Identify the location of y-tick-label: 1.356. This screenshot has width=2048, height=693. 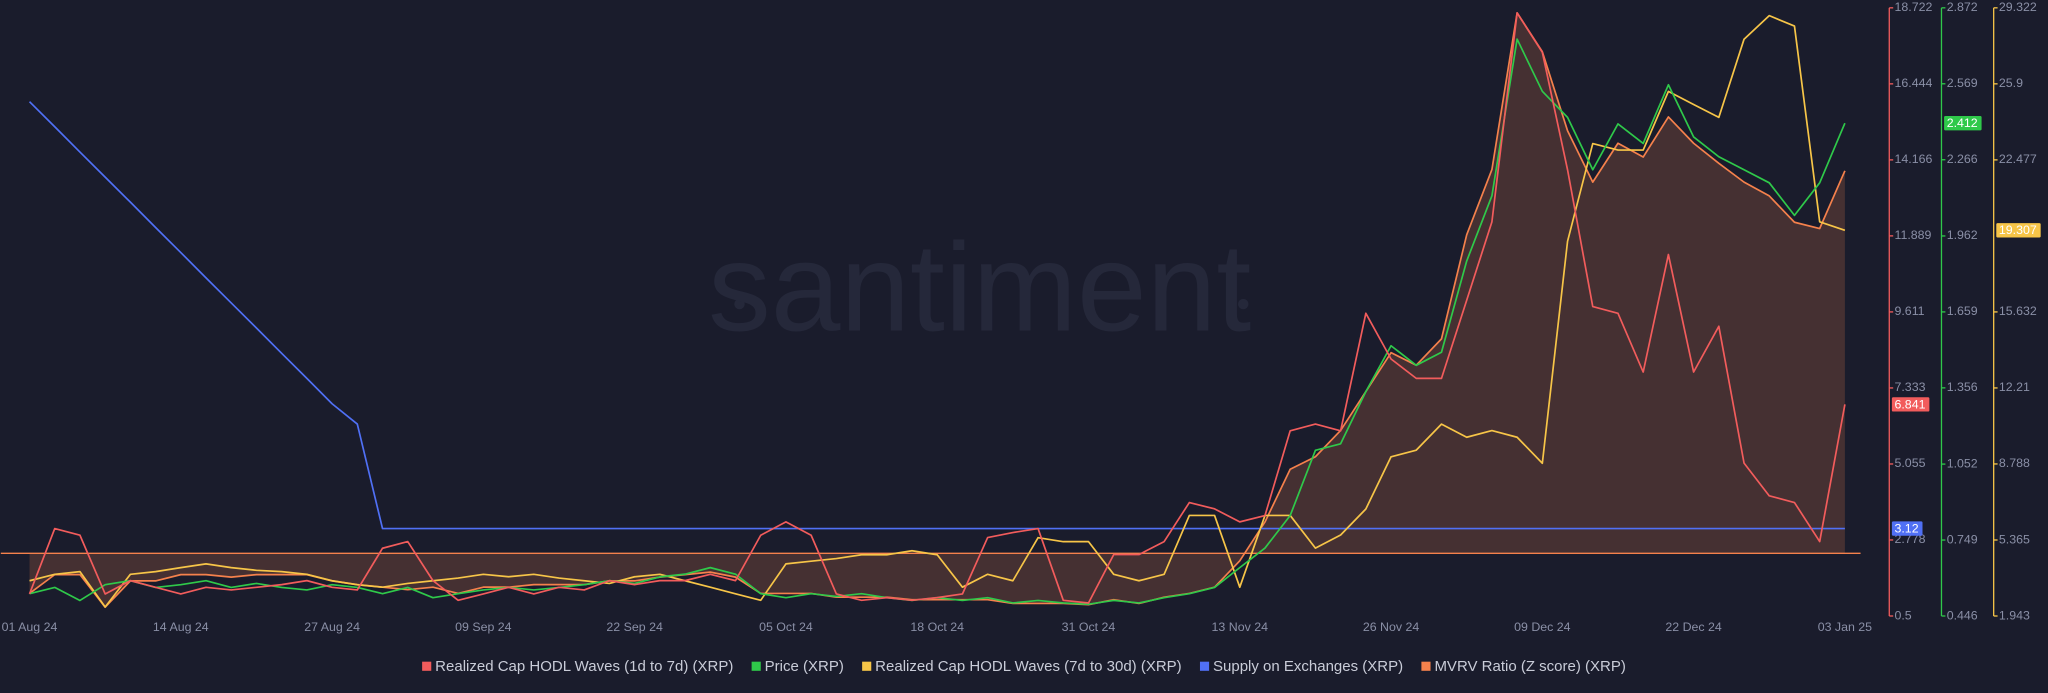
(1962, 387).